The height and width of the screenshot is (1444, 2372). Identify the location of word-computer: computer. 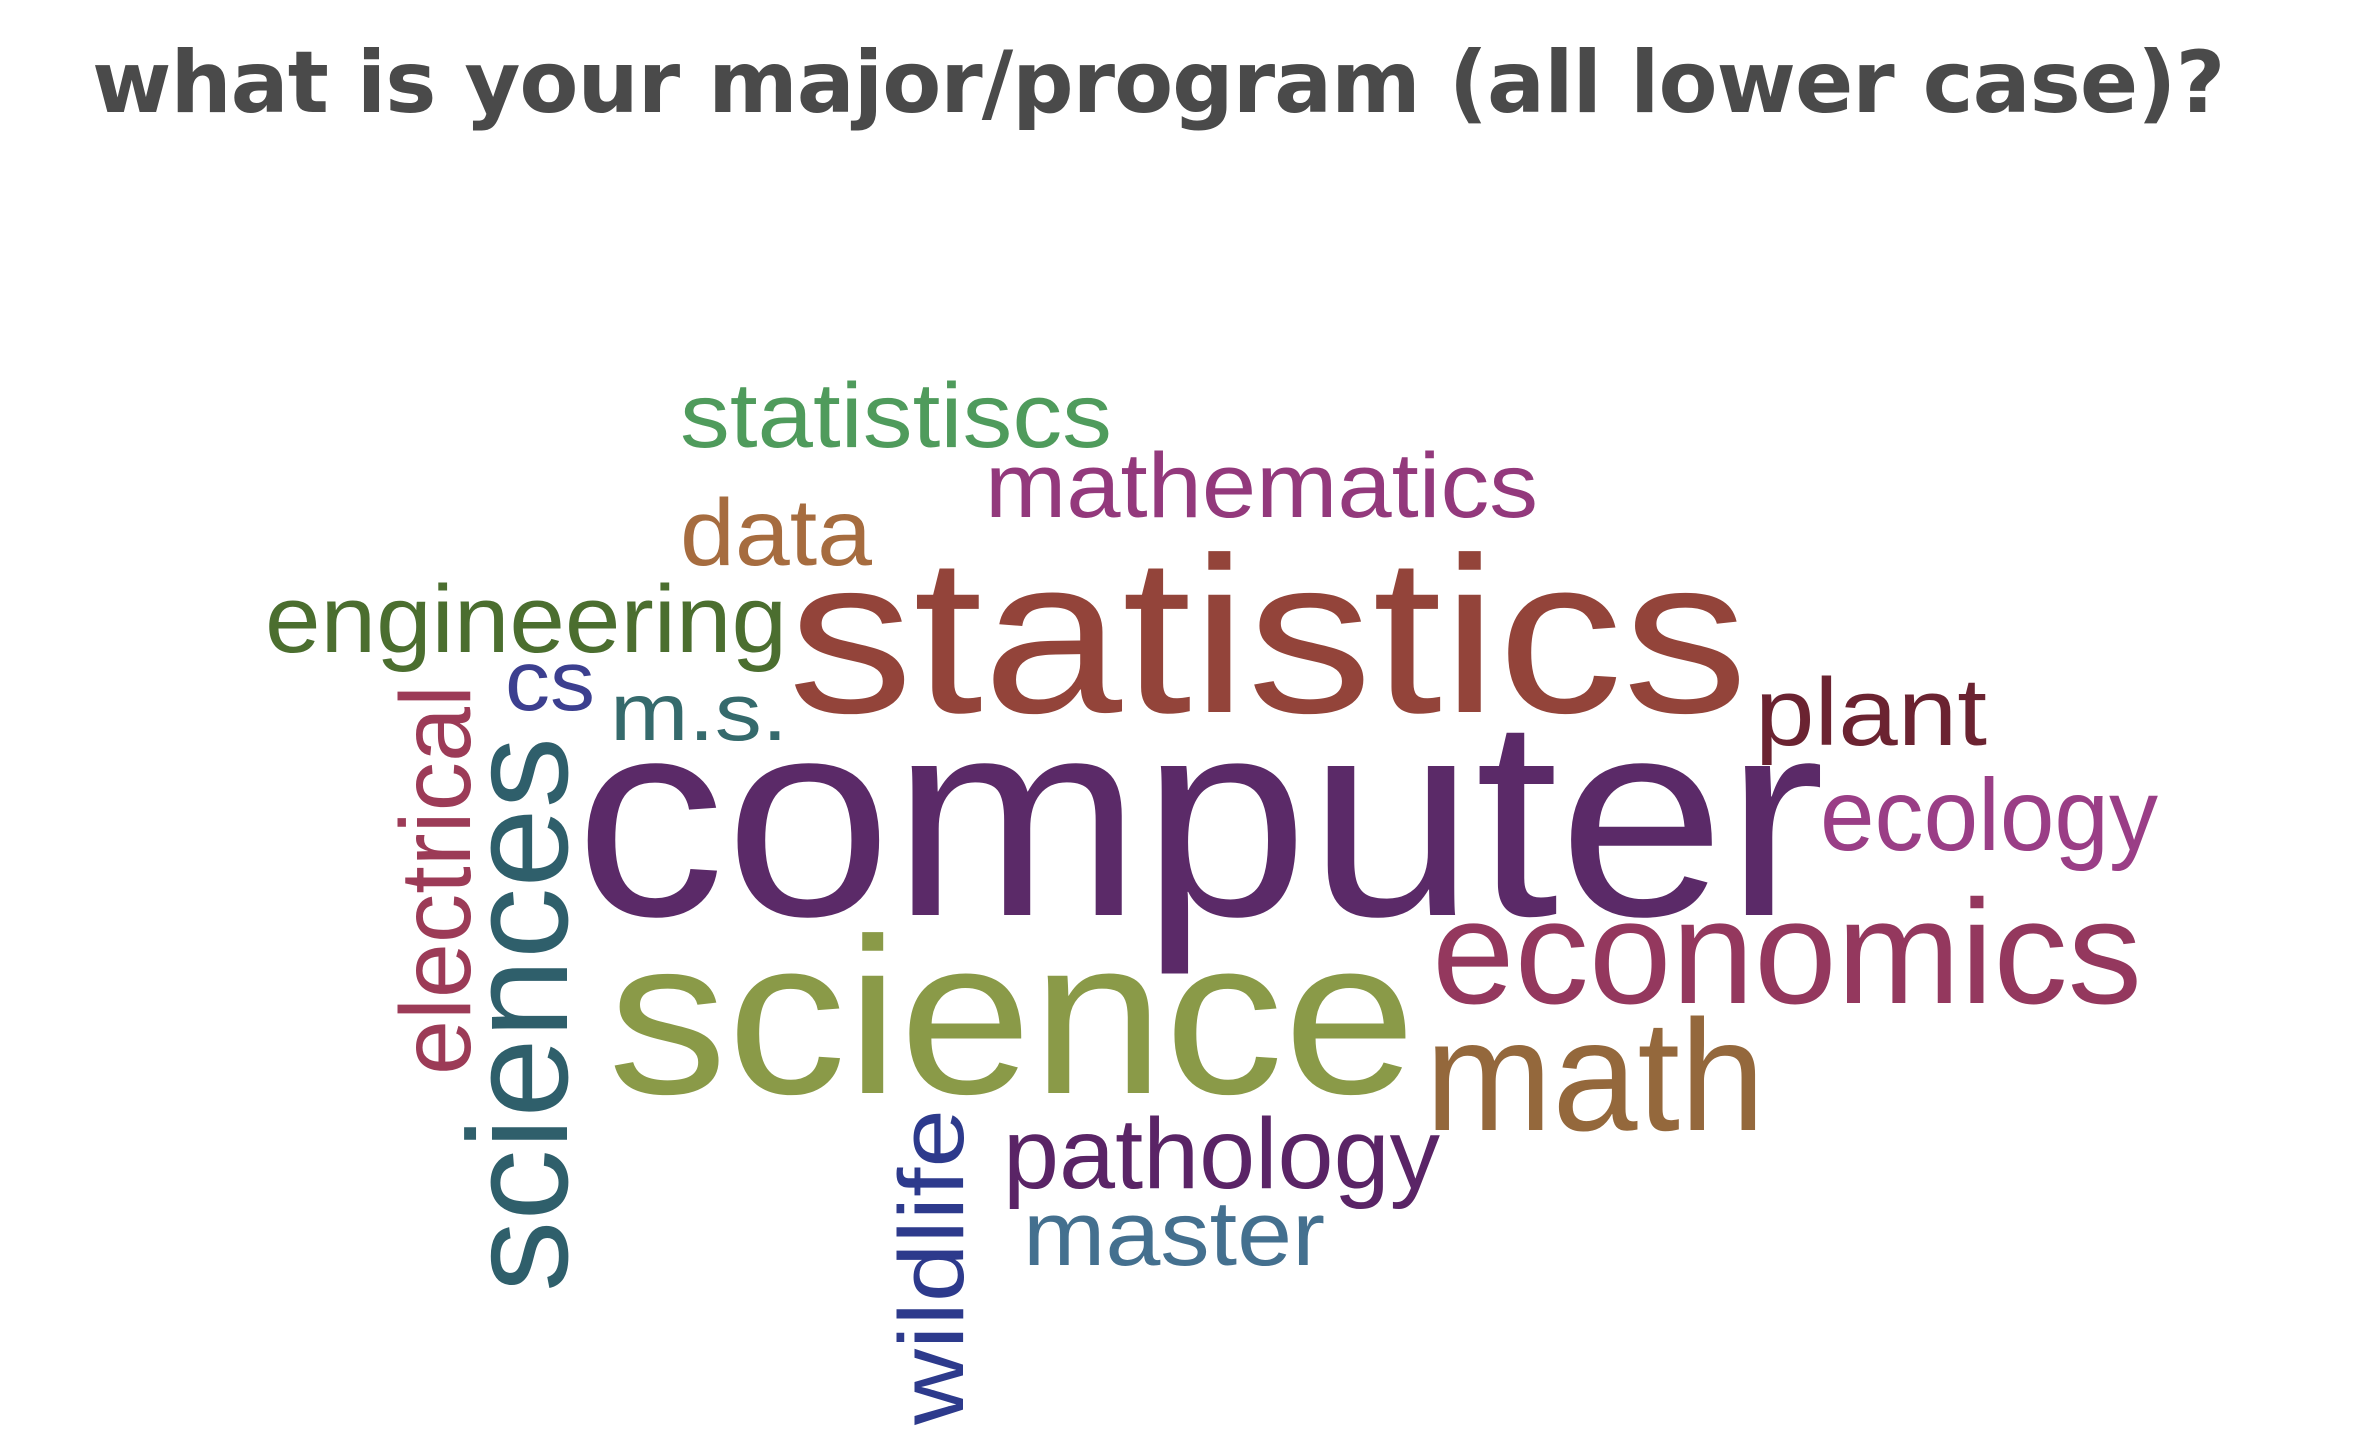
(1200, 818).